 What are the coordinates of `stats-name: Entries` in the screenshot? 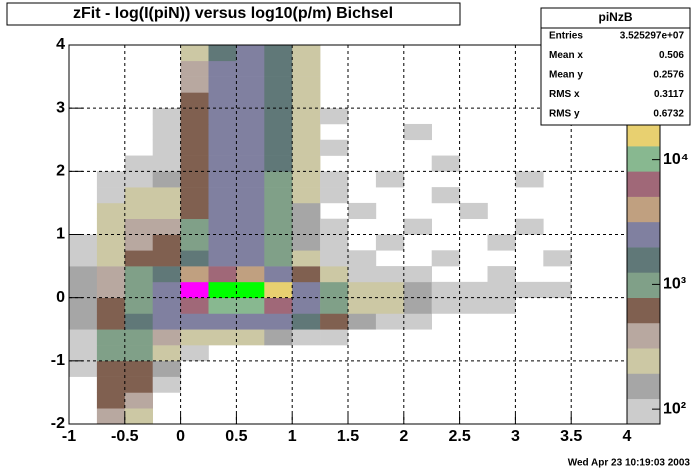 It's located at (566, 36).